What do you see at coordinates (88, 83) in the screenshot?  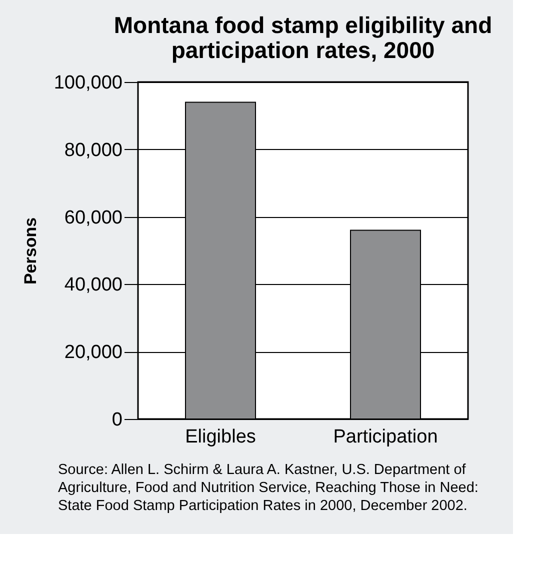 I see `y-tick-label: 100,000` at bounding box center [88, 83].